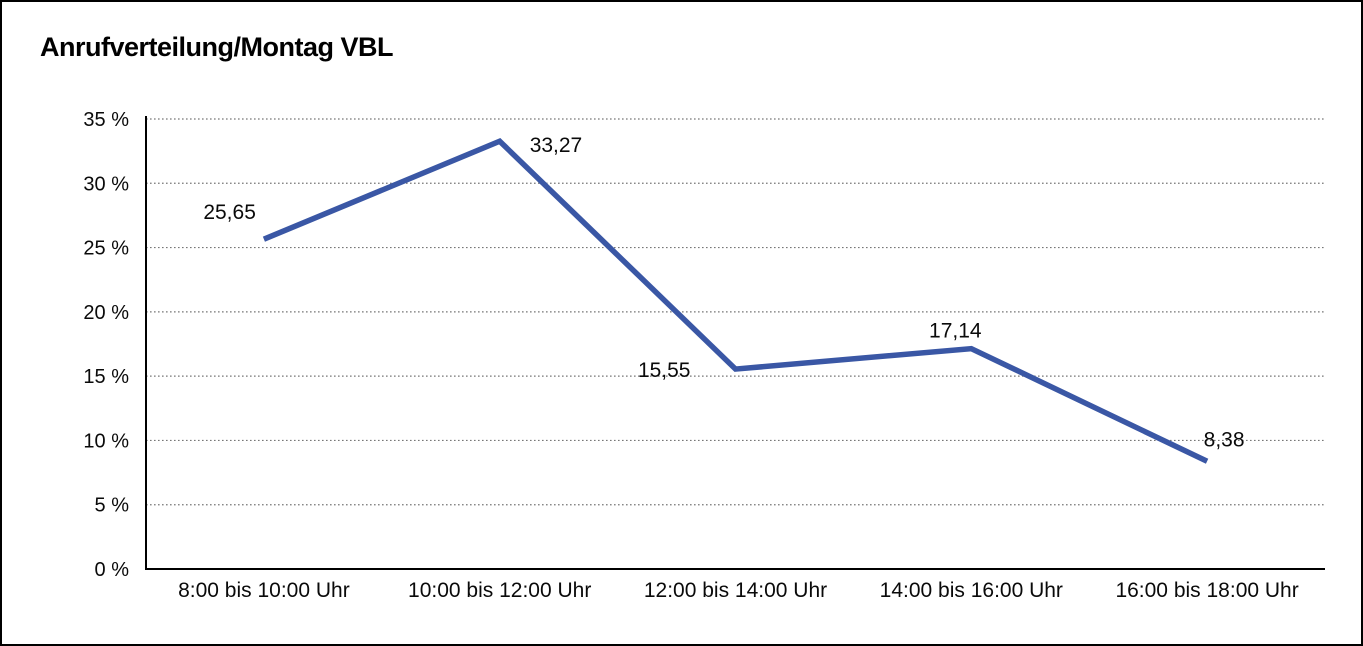 This screenshot has width=1363, height=646. Describe the element at coordinates (229, 212) in the screenshot. I see `data-point-label: 25,65` at that location.